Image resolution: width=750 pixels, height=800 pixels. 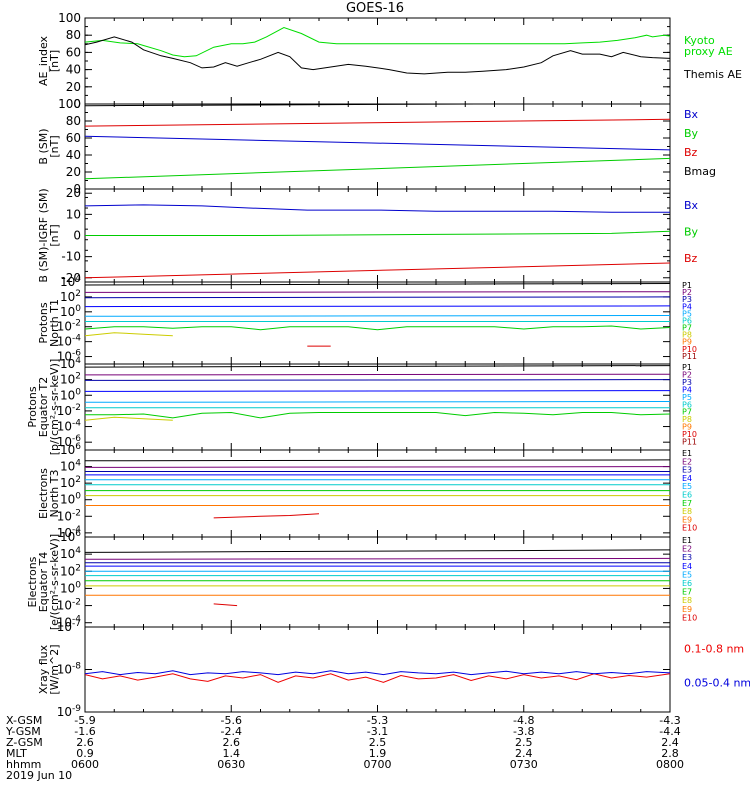 I want to click on ephemeris-value: -5.6, so click(x=231, y=720).